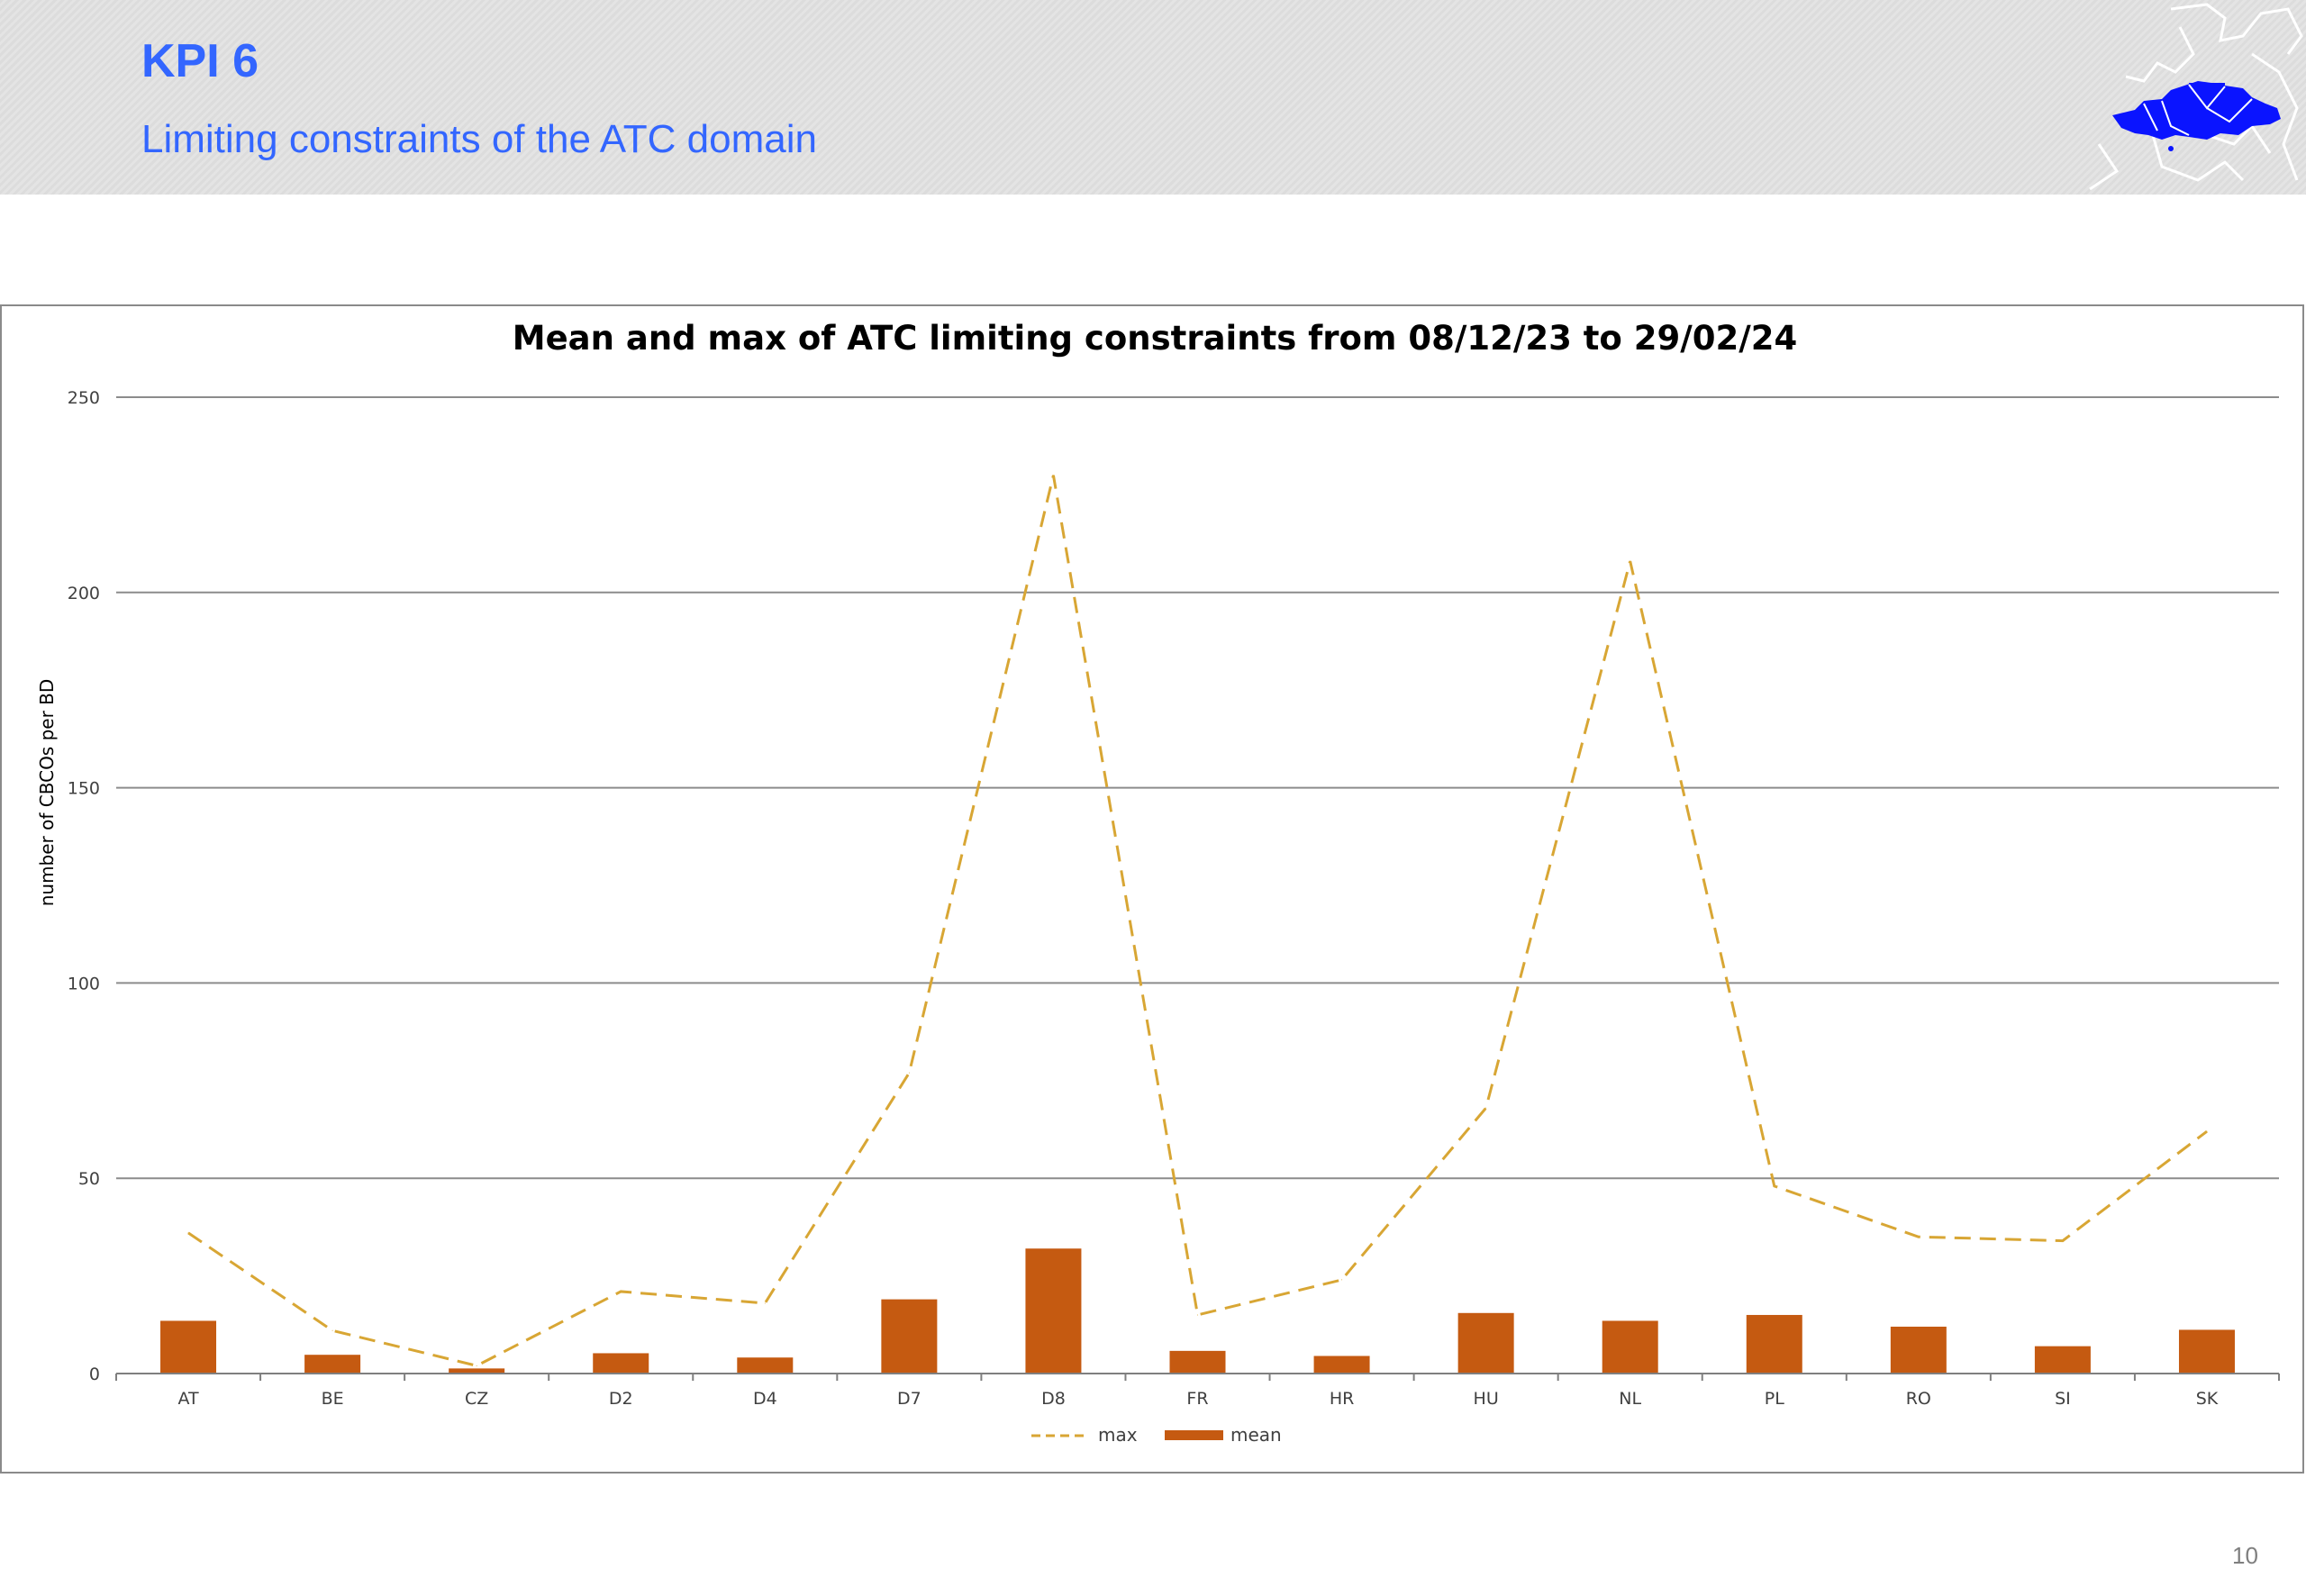 The width and height of the screenshot is (2306, 1596). I want to click on bar-mean-fr, so click(1197, 1362).